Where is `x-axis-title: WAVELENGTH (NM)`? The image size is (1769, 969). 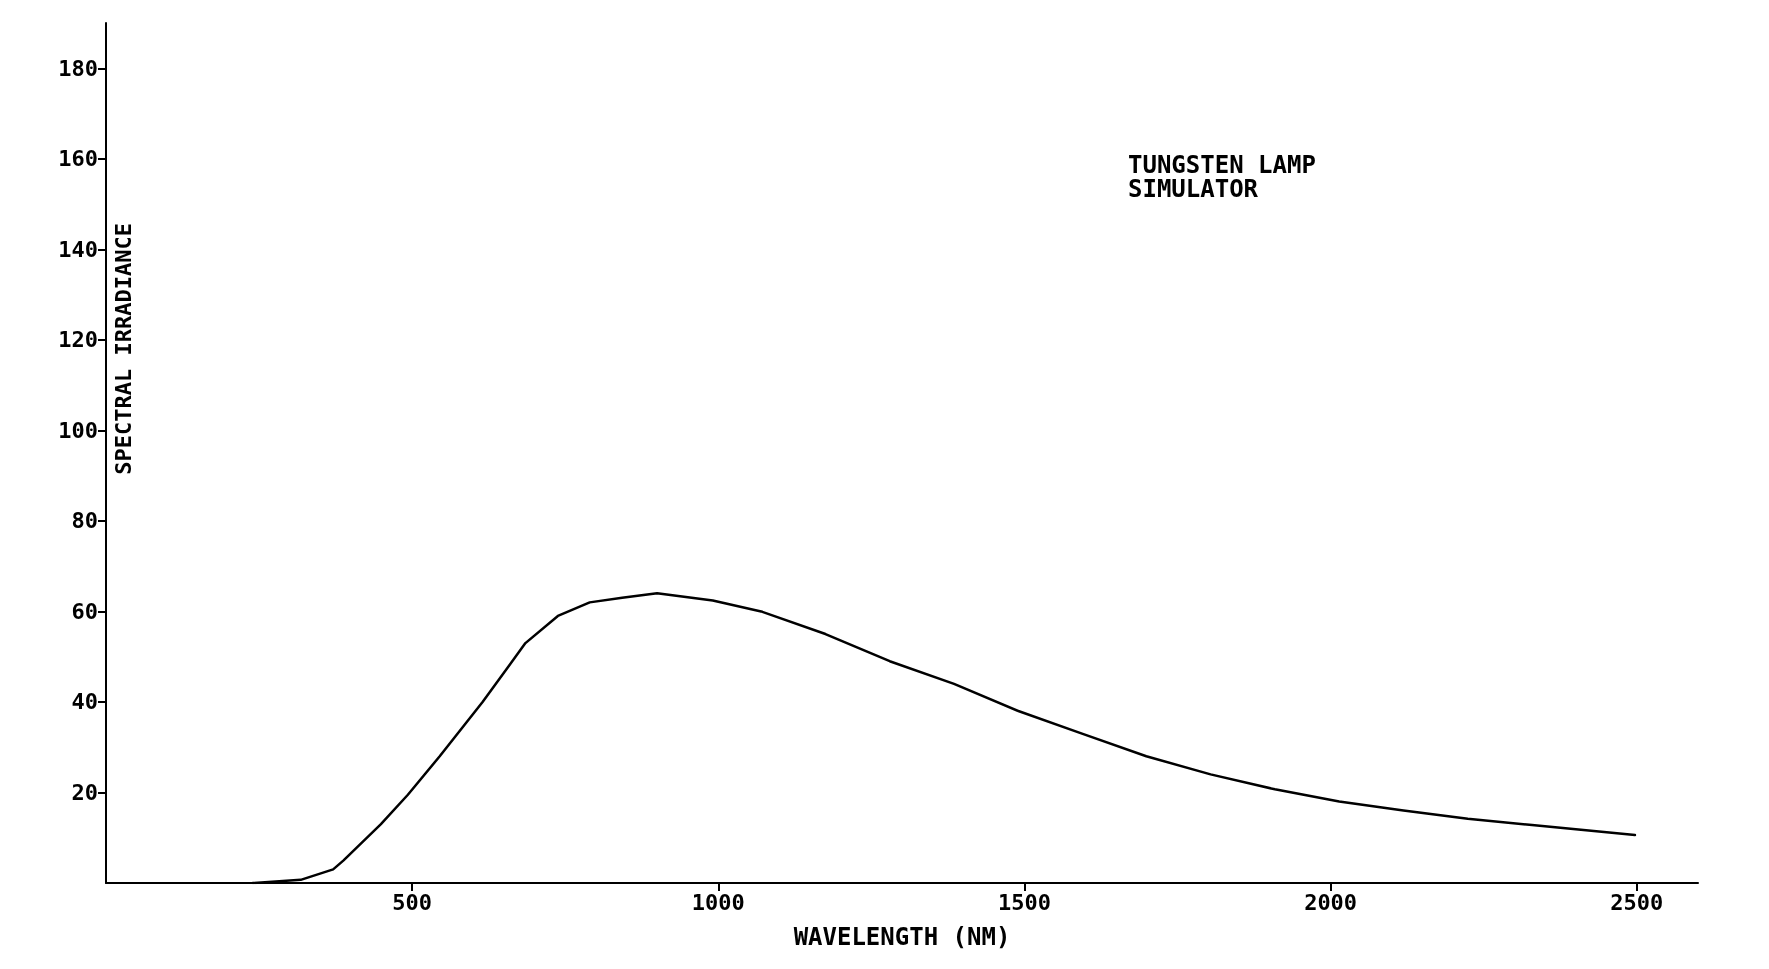
x-axis-title: WAVELENGTH (NM) is located at coordinates (902, 937).